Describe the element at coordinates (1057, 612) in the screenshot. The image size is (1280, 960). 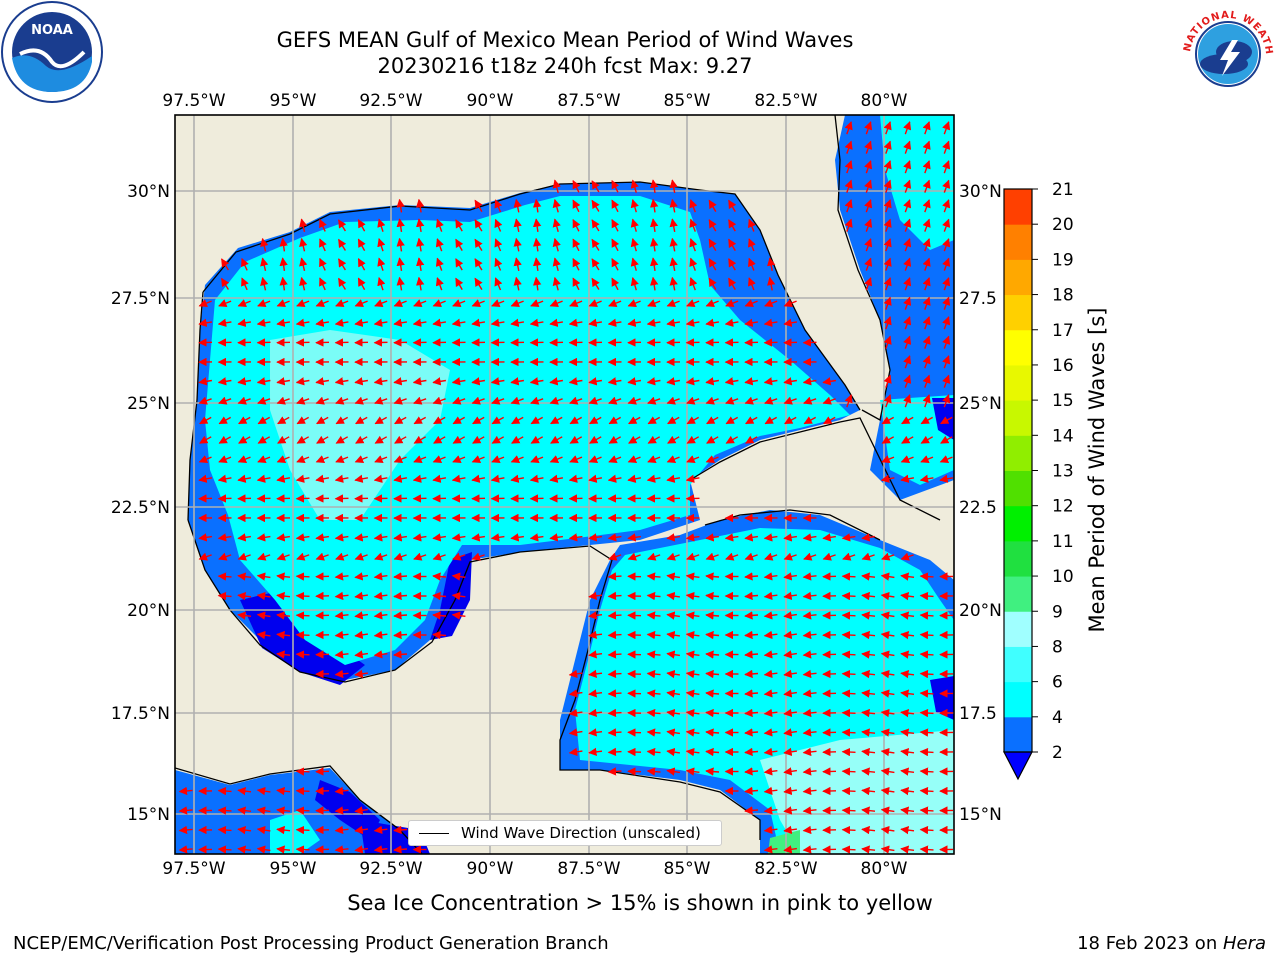
I see `colorbar-tick-label: 9` at that location.